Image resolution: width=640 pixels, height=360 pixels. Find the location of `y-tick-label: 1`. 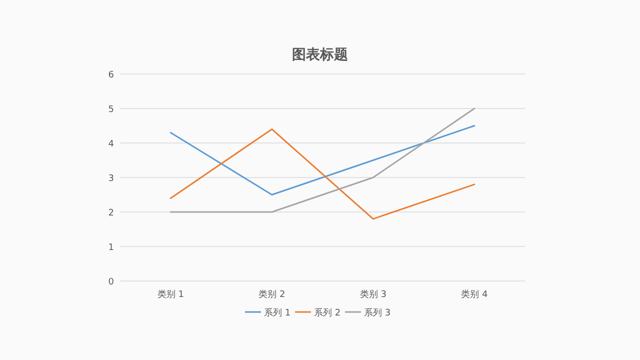

y-tick-label: 1 is located at coordinates (111, 248).